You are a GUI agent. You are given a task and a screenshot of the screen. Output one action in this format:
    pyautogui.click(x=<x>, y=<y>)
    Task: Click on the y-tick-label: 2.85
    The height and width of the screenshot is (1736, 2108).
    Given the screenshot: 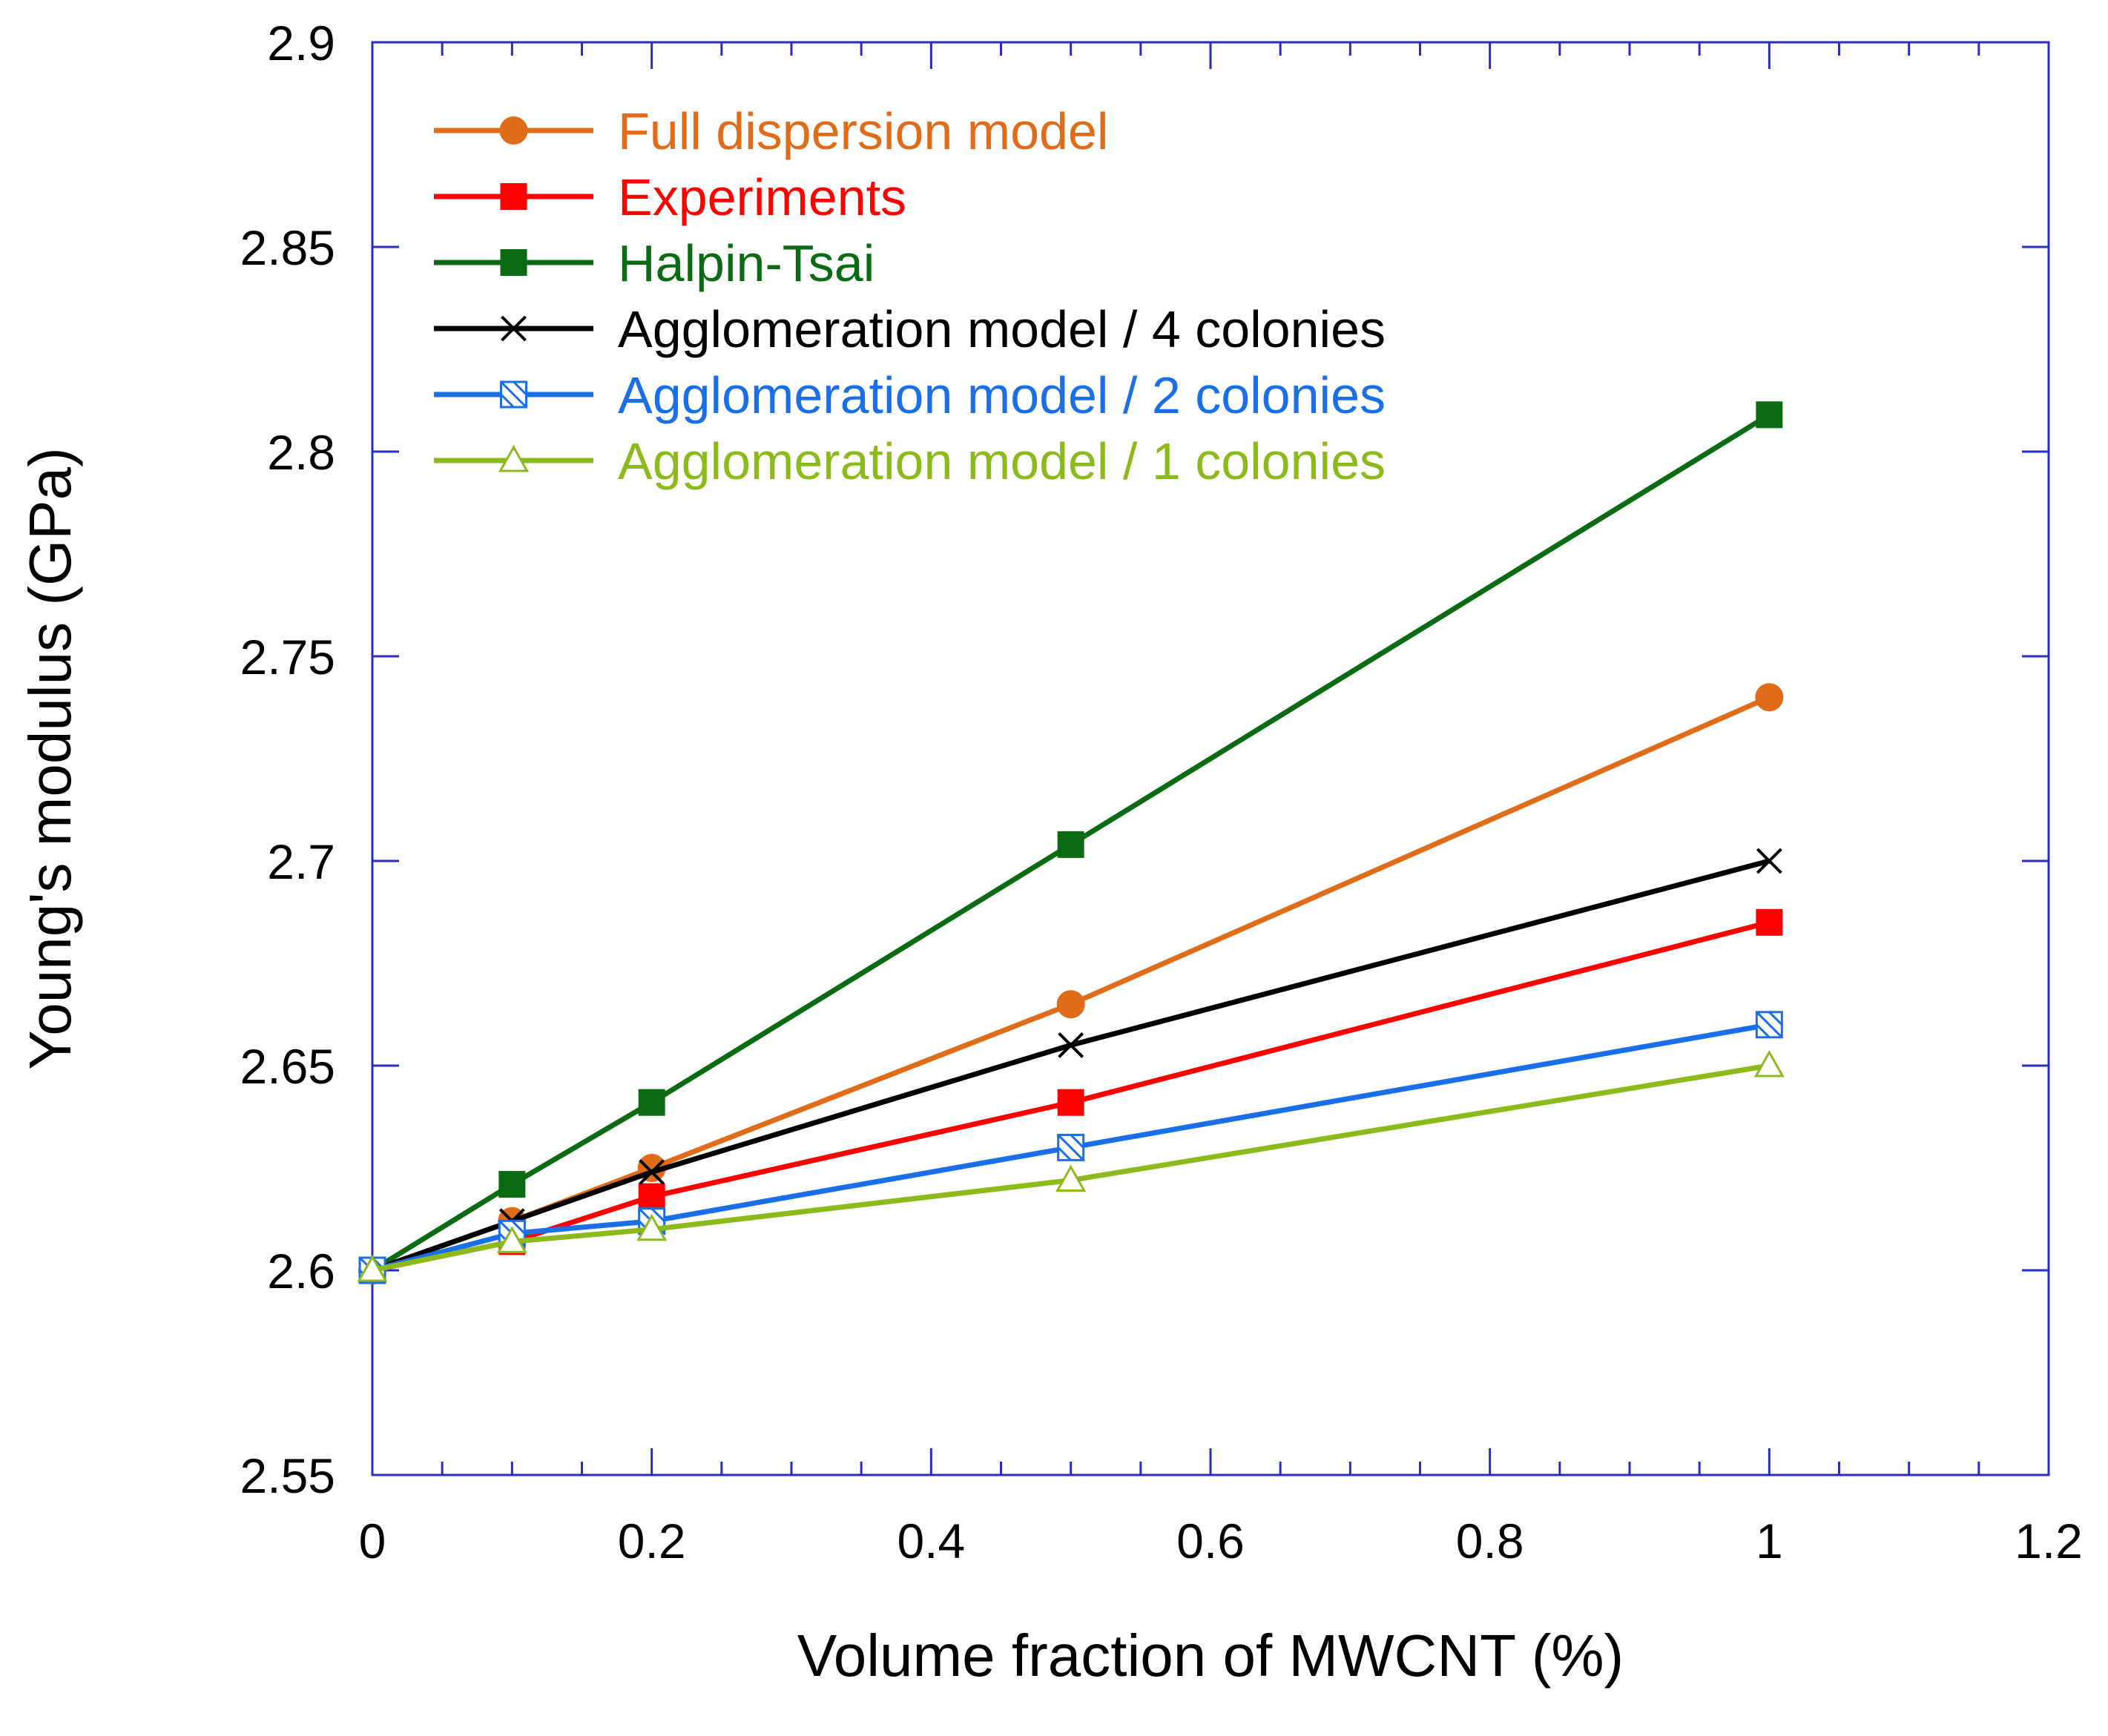 What is the action you would take?
    pyautogui.click(x=287, y=248)
    